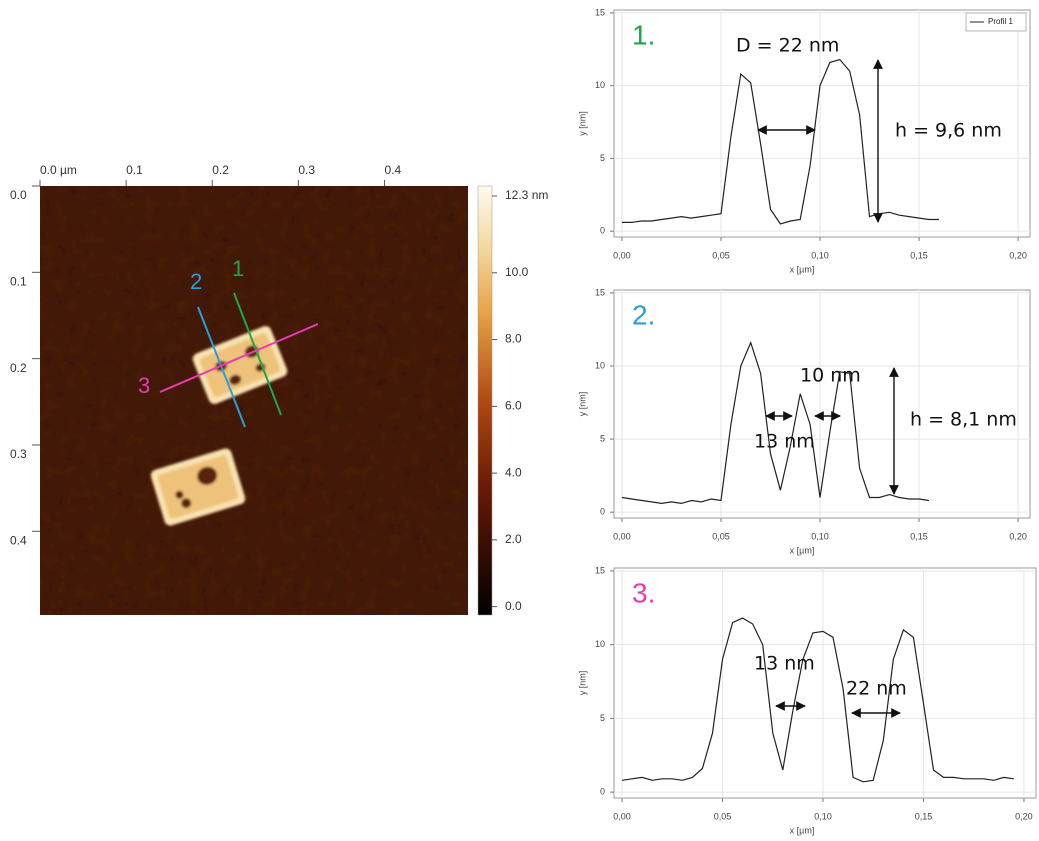  Describe the element at coordinates (513, 339) in the screenshot. I see `colorbar-tick-label: 8.0` at that location.